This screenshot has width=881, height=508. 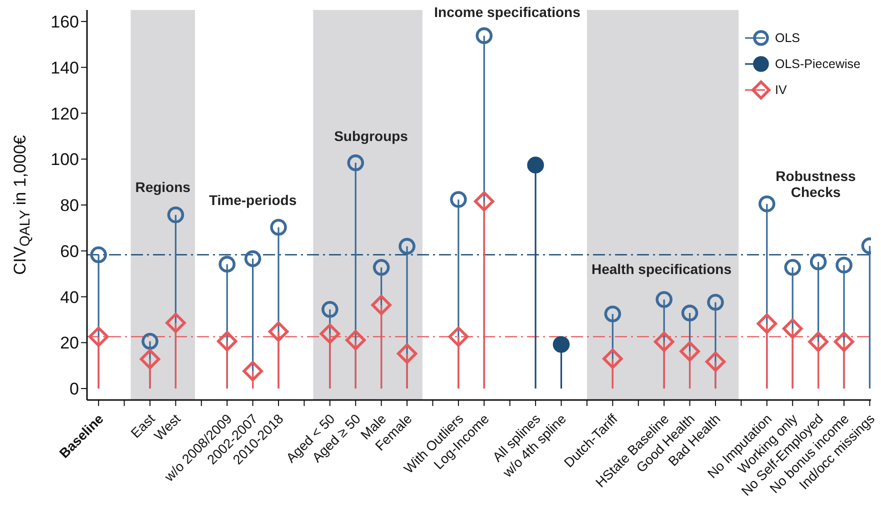 I want to click on y-tick-label: 120, so click(x=64, y=114).